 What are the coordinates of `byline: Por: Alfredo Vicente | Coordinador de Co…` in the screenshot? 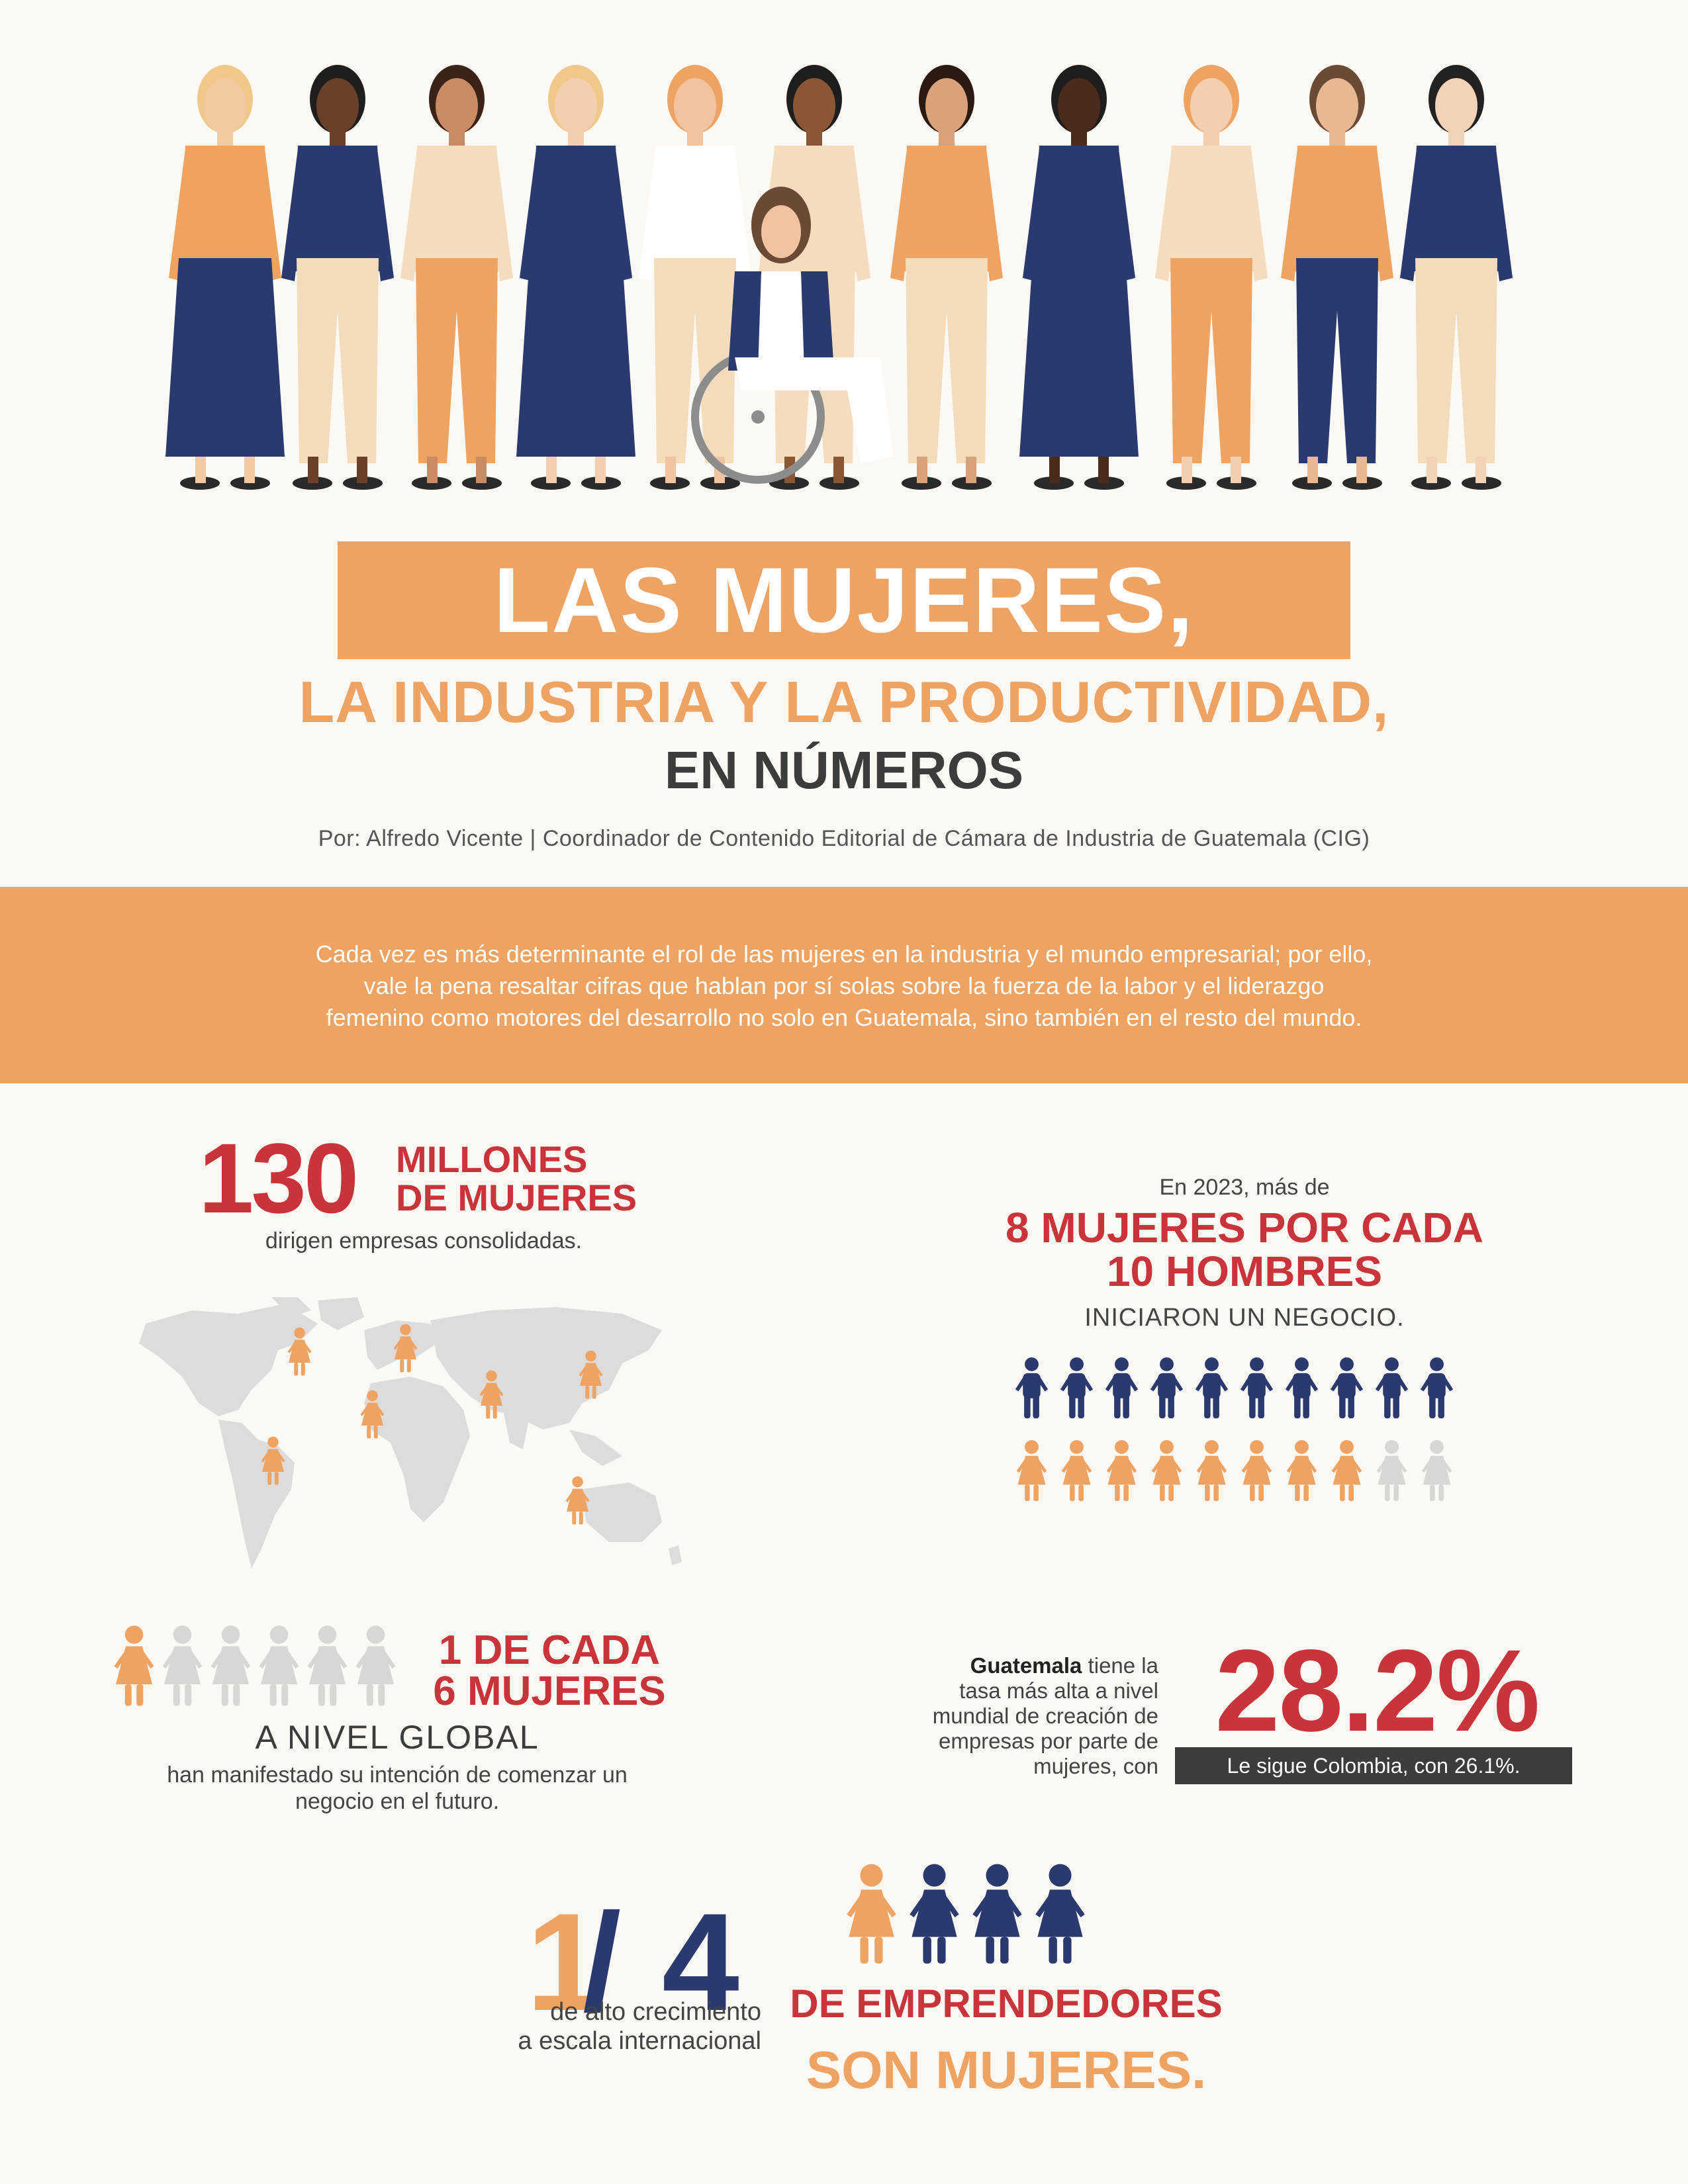 It's located at (844, 839).